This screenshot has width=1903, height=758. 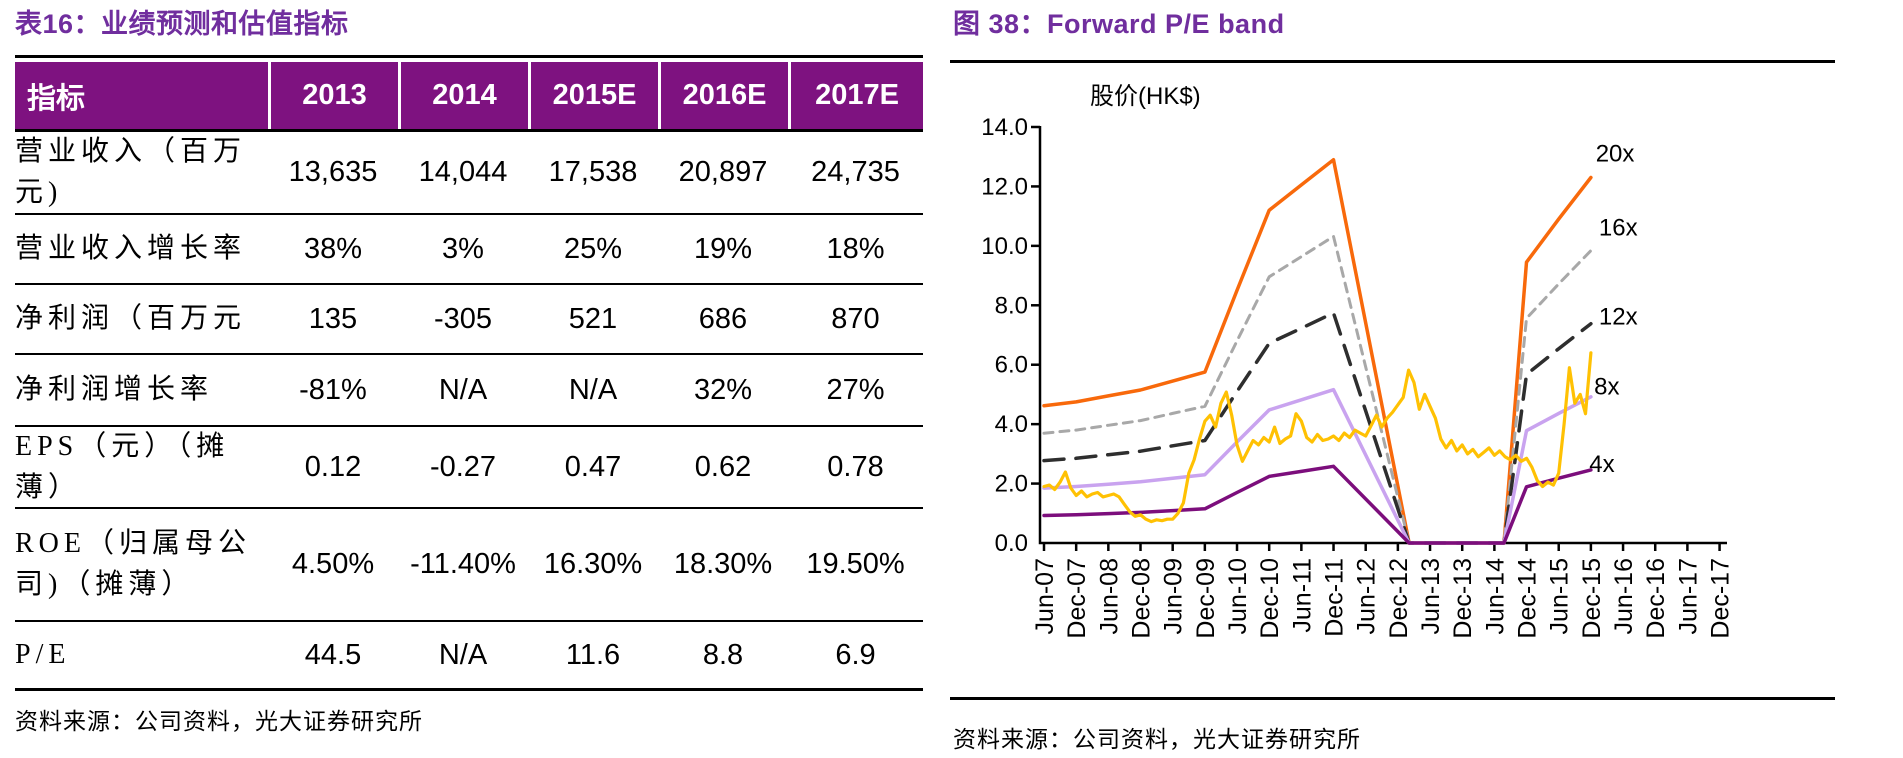 What do you see at coordinates (463, 389) in the screenshot?
I see `table-cell: N/A` at bounding box center [463, 389].